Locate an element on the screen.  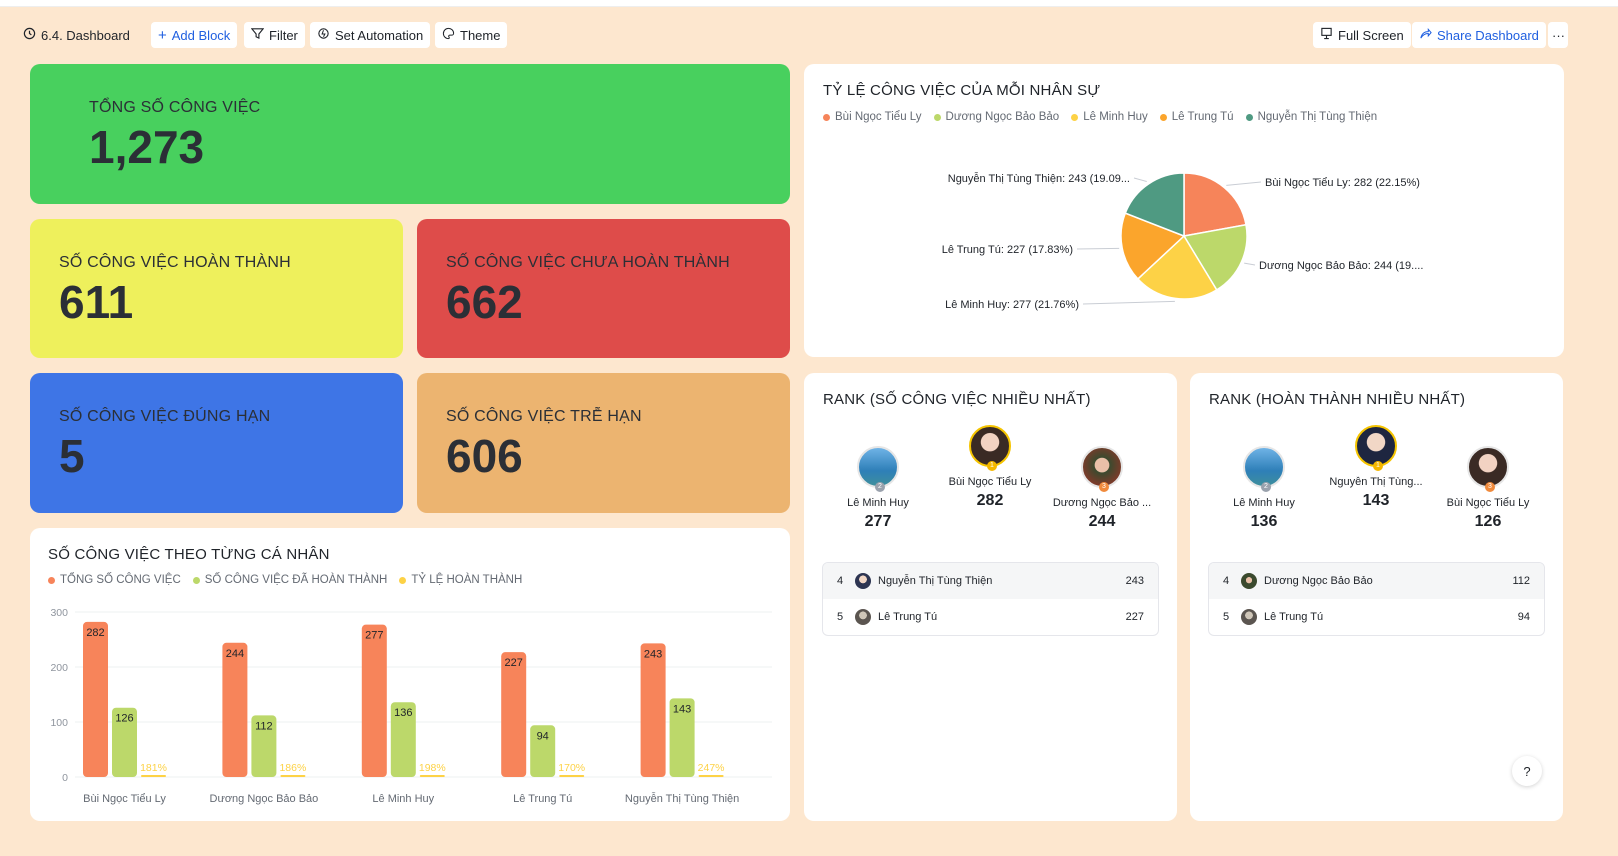
bar-done-label: 94 is located at coordinates (543, 736).